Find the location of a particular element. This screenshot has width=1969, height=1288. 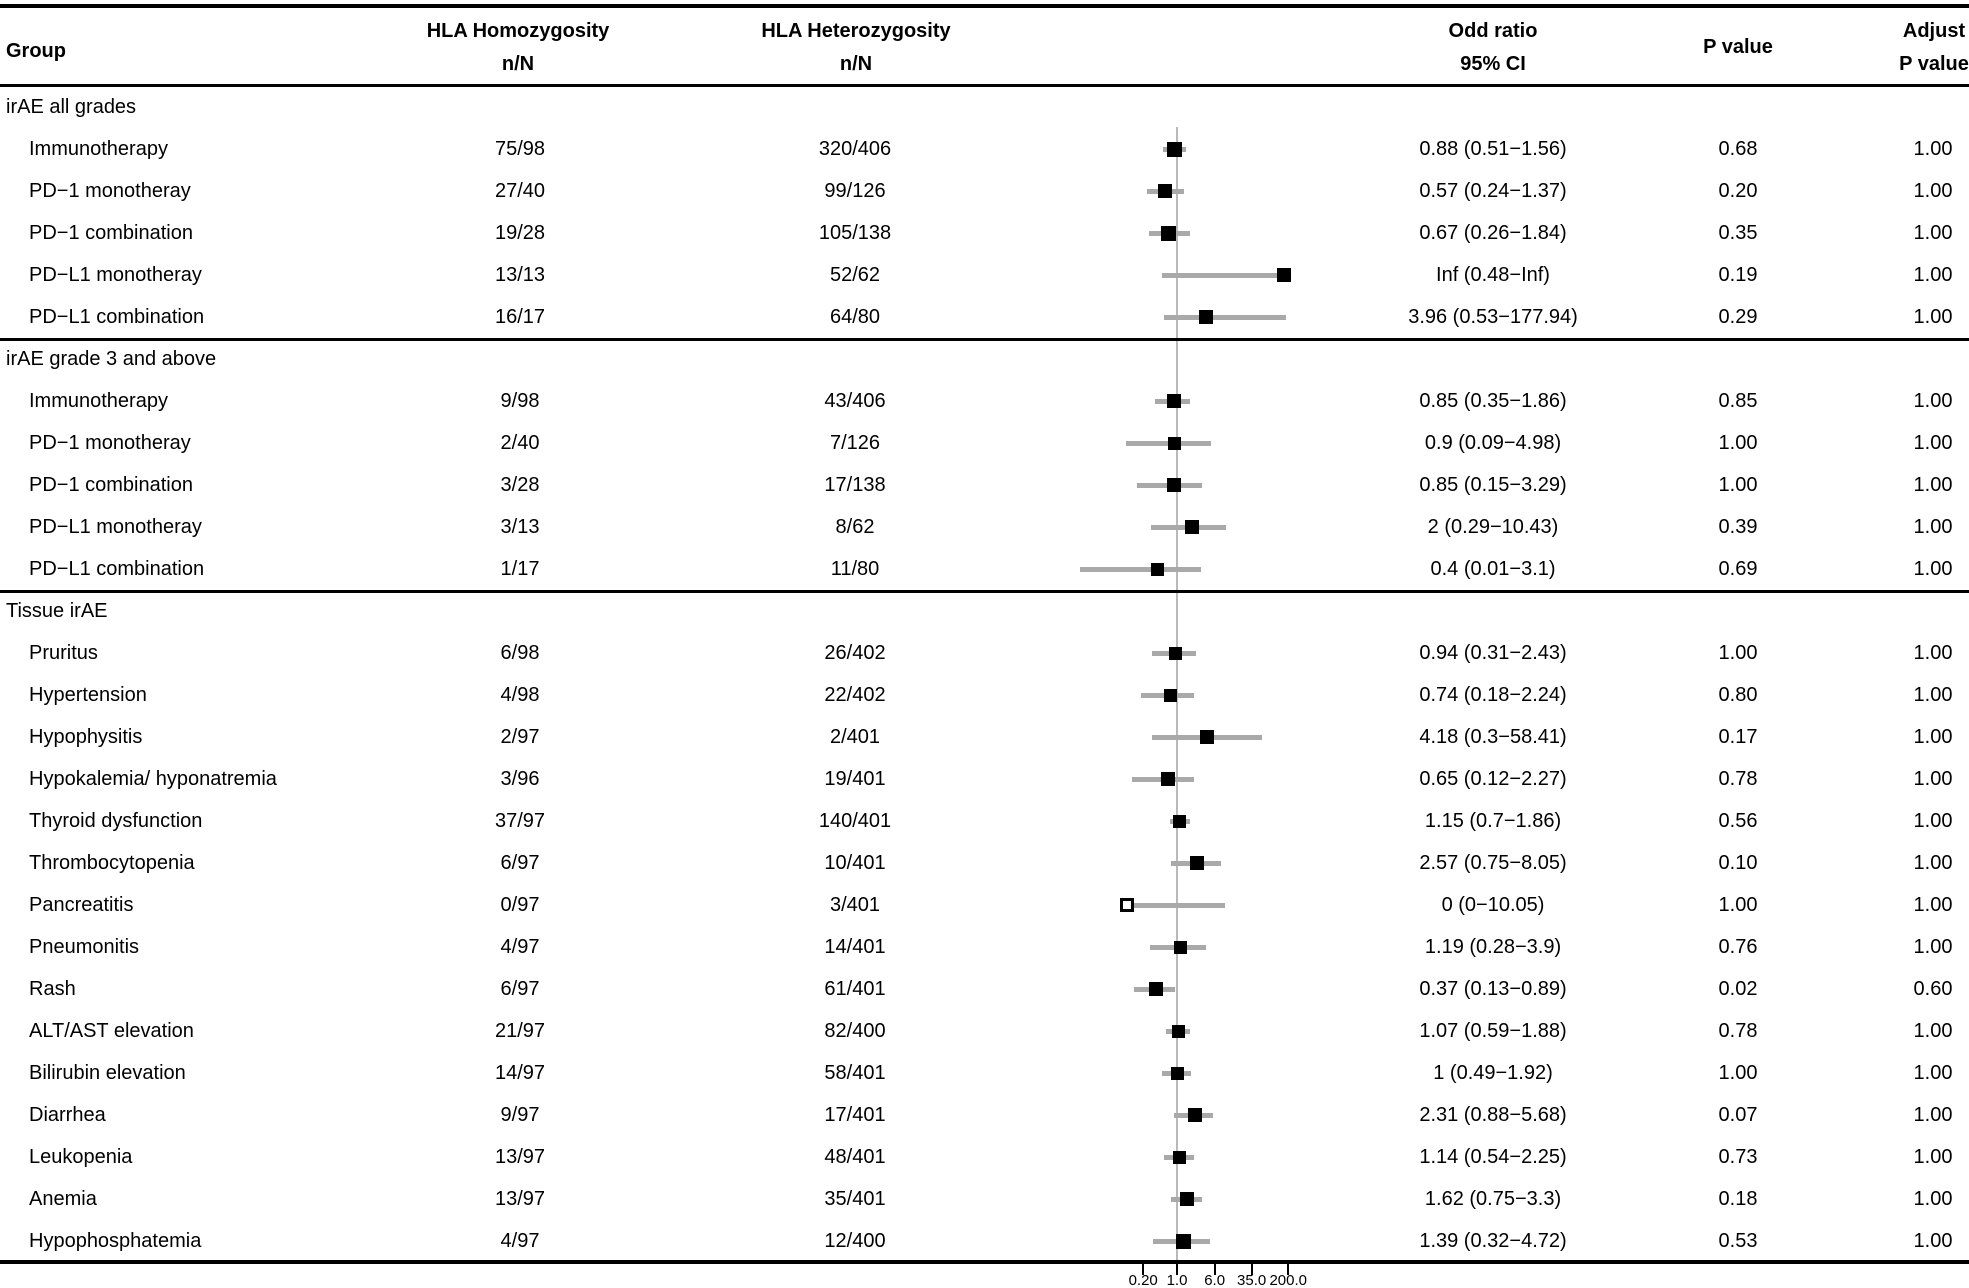

x-axis-tick-label: 0.20 is located at coordinates (1143, 1280).